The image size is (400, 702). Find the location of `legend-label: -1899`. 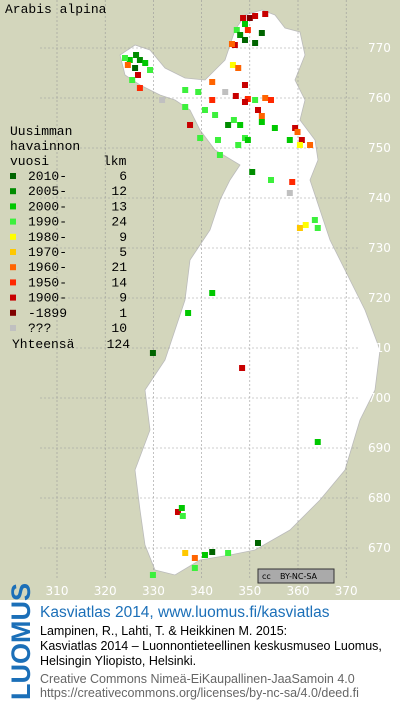

legend-label: -1899 is located at coordinates (47, 313).